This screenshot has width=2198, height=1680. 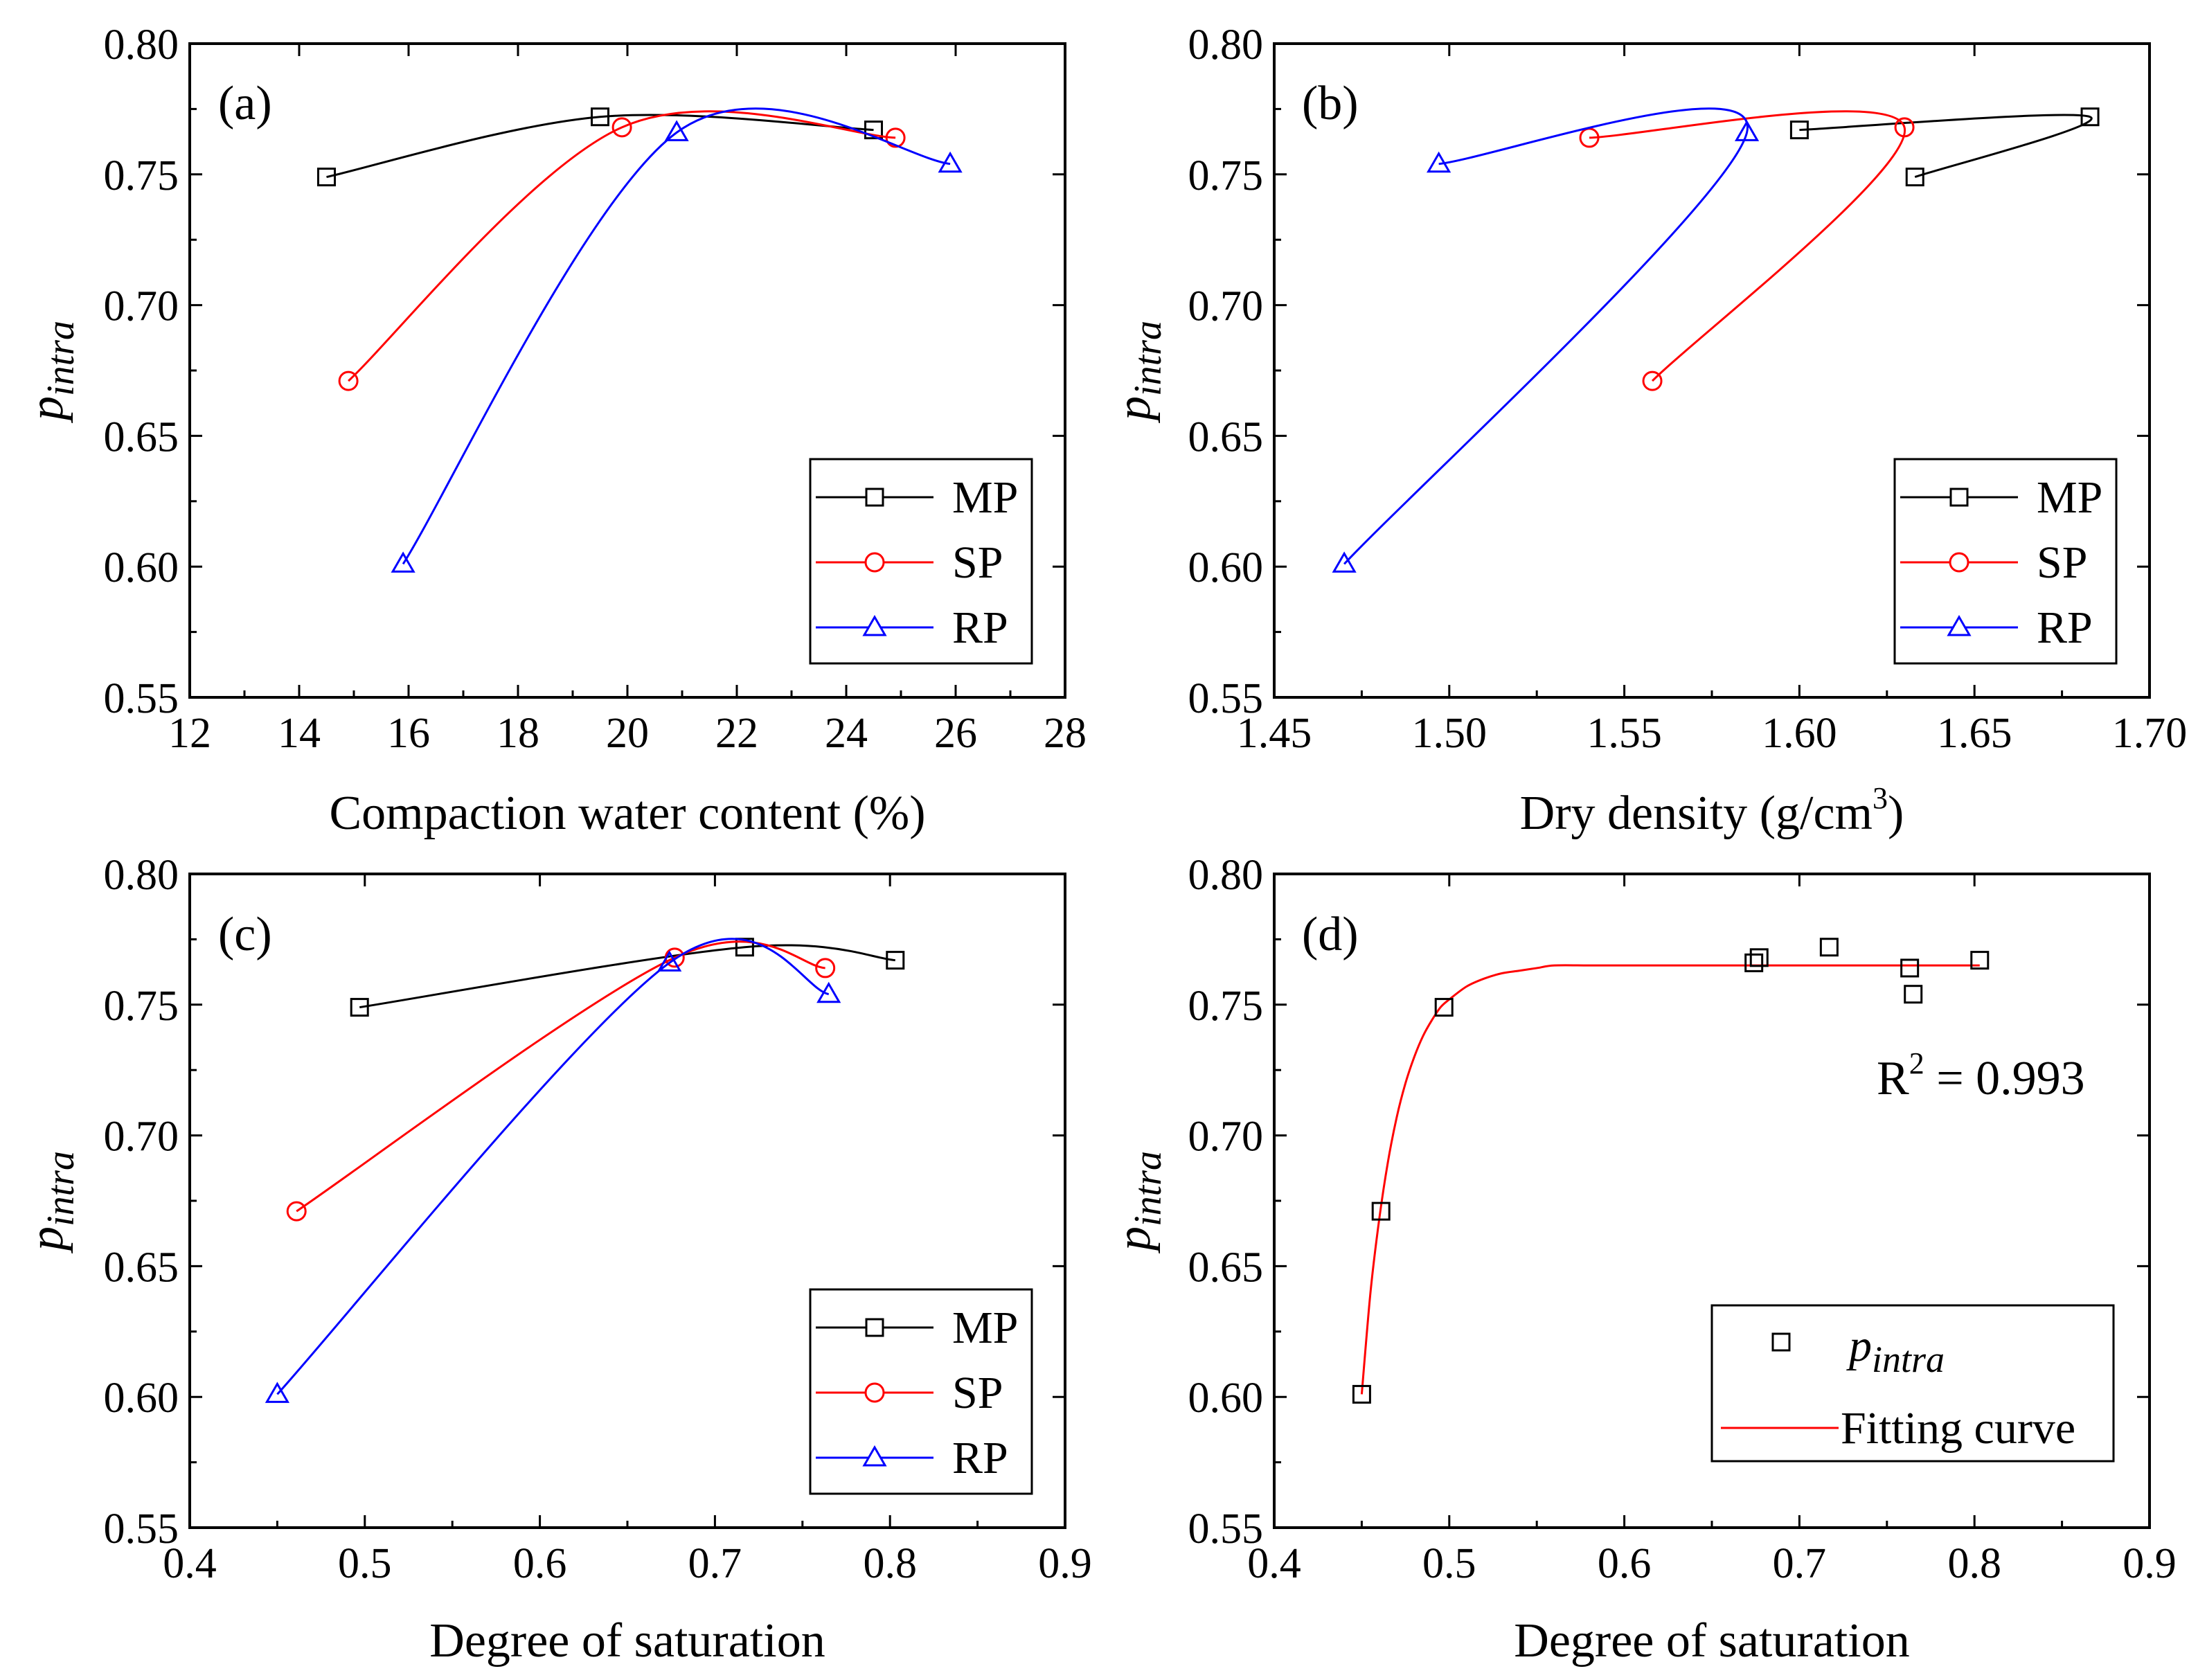 I want to click on x-tick-label: 0.6, so click(x=1625, y=1564).